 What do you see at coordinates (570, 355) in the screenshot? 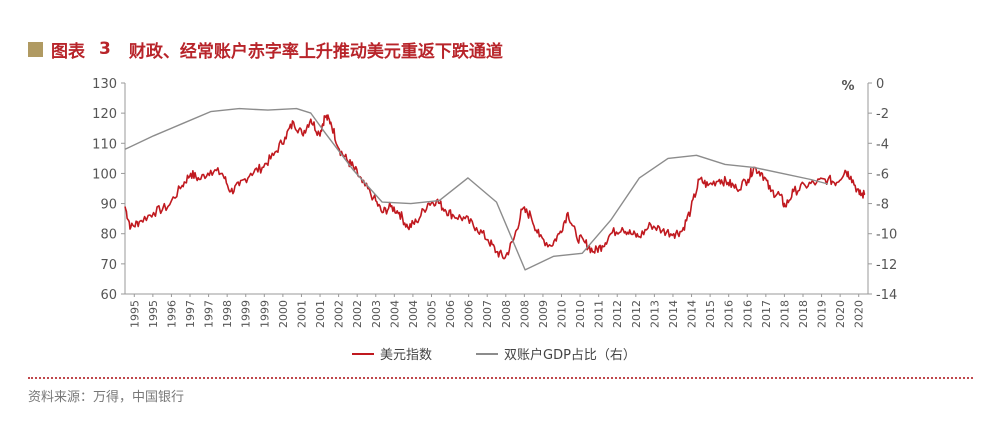
I see `legend-gdp-ratio-label: 双账户GDP占比（右）` at bounding box center [570, 355].